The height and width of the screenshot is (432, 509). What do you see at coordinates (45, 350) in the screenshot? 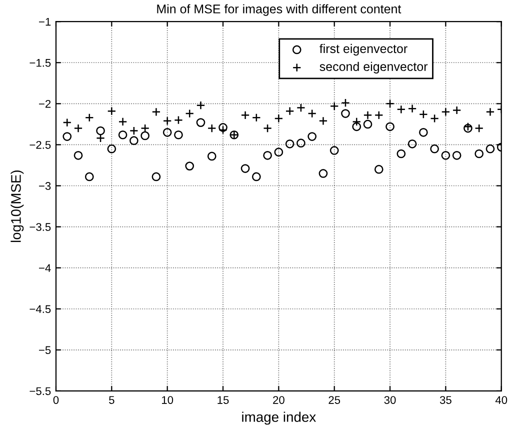
I see `y-tick-label: −5` at bounding box center [45, 350].